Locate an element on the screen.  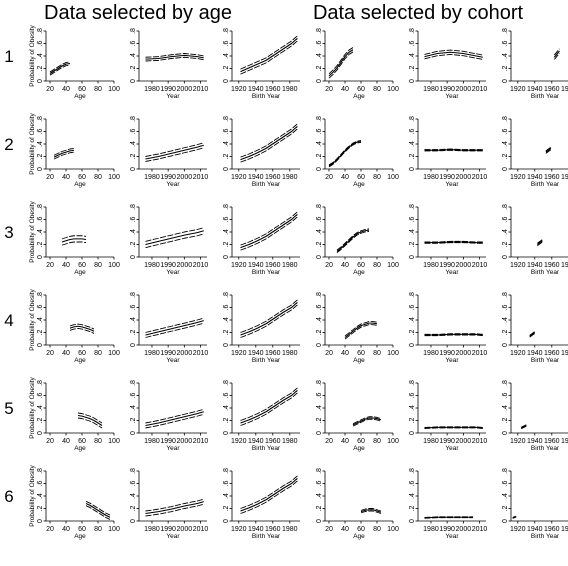
header-cohort: Data selected by cohort is located at coordinates (418, 13).